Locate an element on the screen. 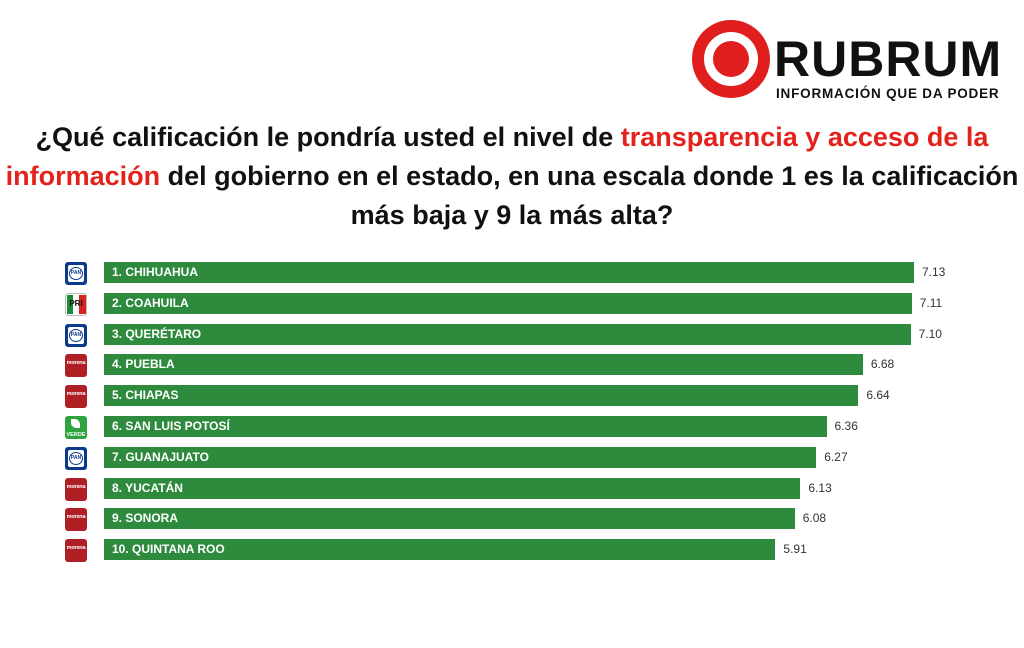  chart-row: PRI 2. COAHUILA 7.11 is located at coordinates (512, 304).